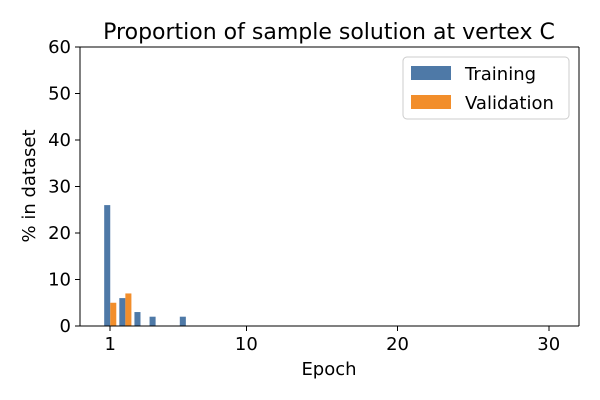 The width and height of the screenshot is (600, 400). Describe the element at coordinates (59, 140) in the screenshot. I see `y-tick-label-40: 40` at that location.